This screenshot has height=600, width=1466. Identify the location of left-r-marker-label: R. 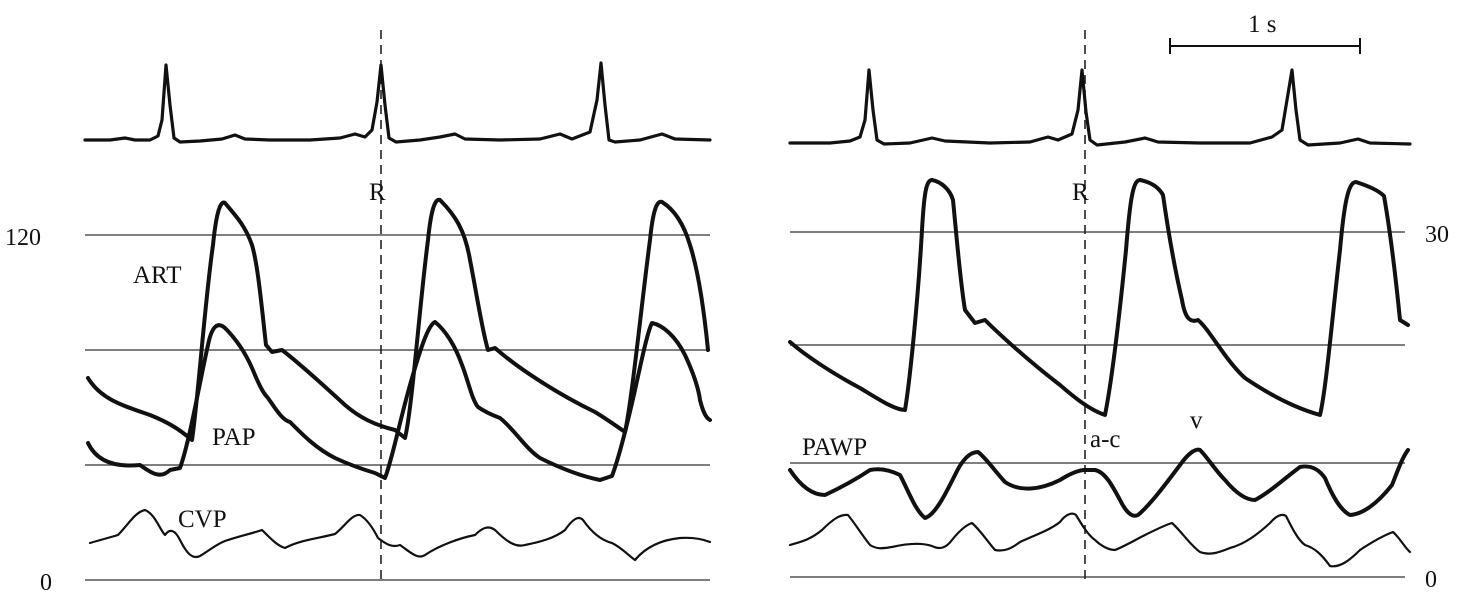
(377, 192).